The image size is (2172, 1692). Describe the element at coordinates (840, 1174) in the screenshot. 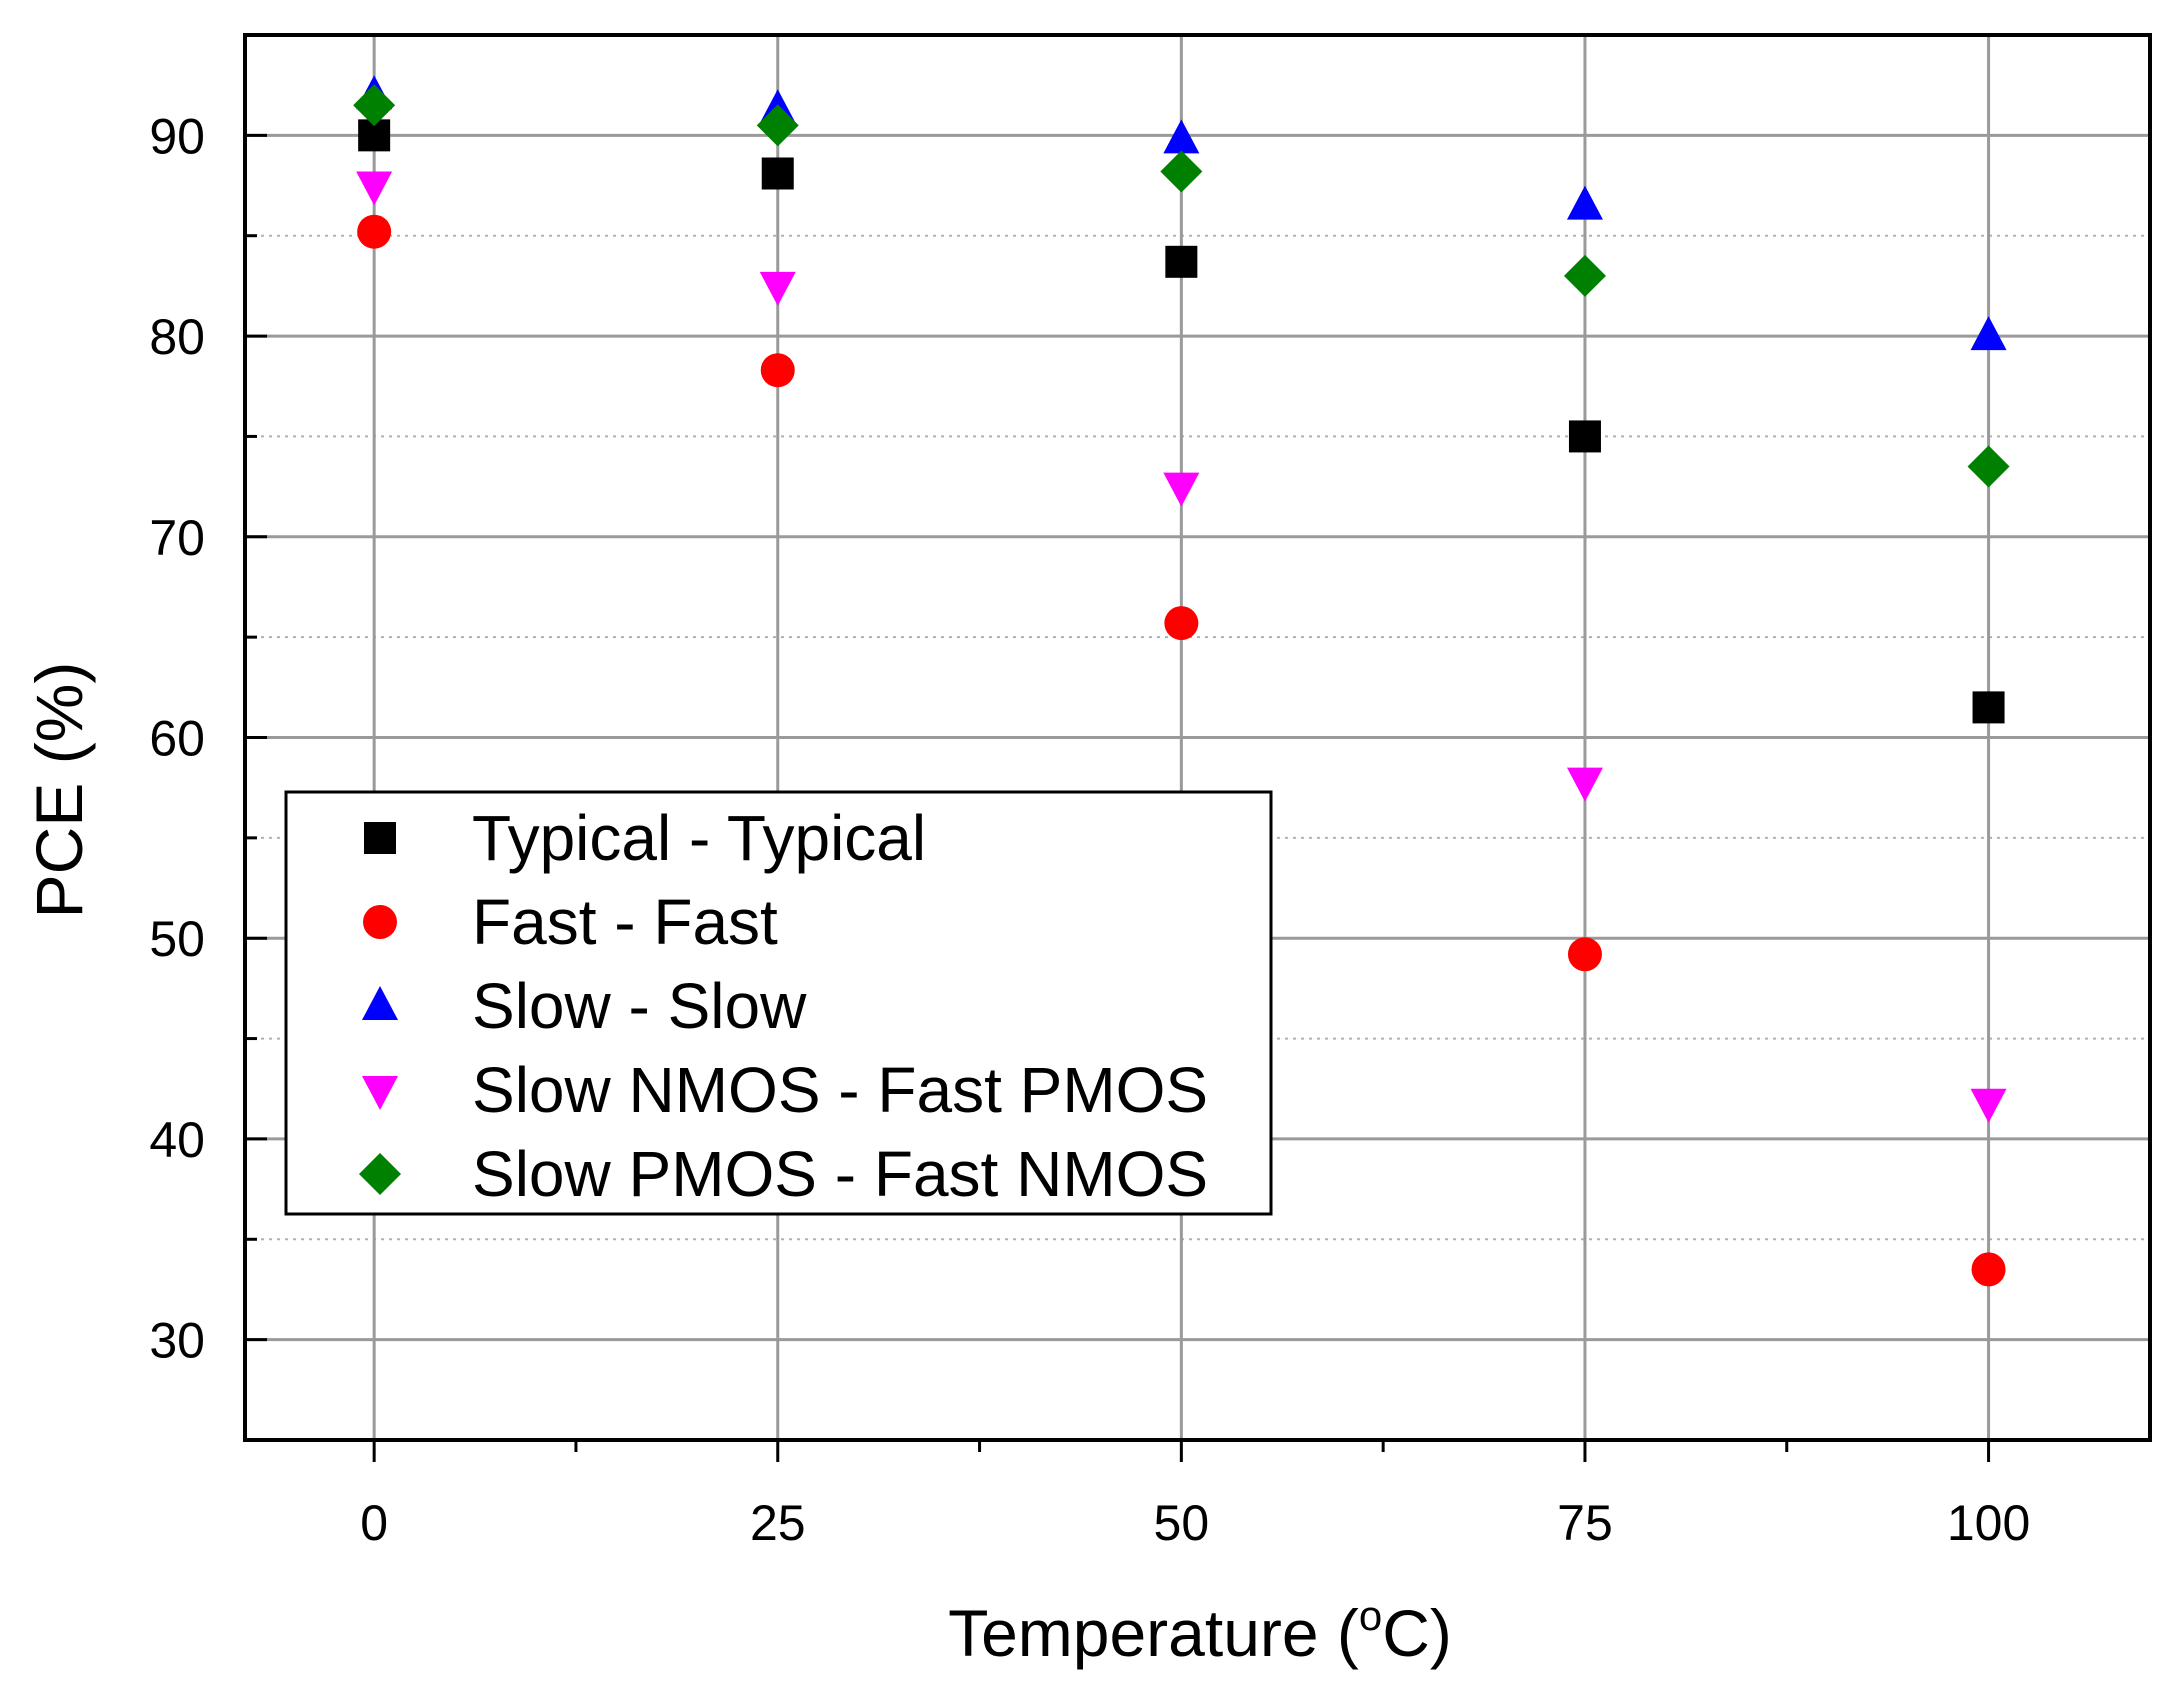

I see `legend-label: Slow PMOS - Fast NMOS` at that location.